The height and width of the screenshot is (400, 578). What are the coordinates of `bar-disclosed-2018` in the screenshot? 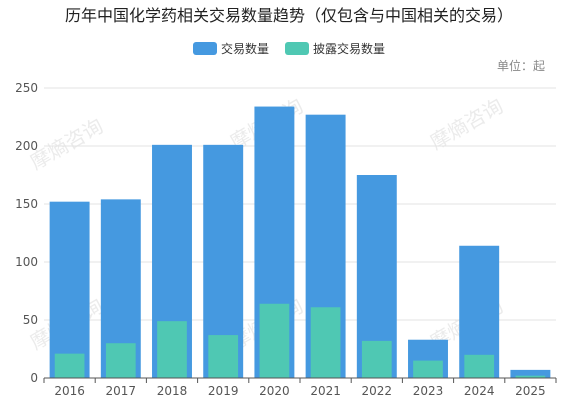 It's located at (172, 349).